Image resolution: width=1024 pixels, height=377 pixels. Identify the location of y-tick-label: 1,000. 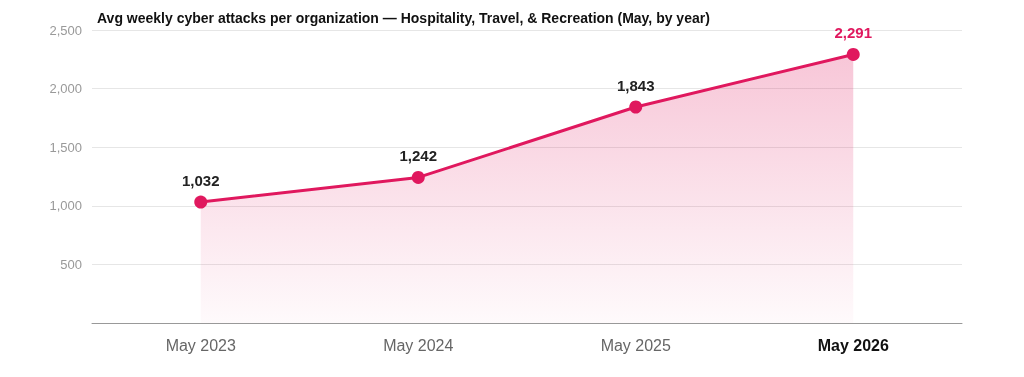
(65, 206).